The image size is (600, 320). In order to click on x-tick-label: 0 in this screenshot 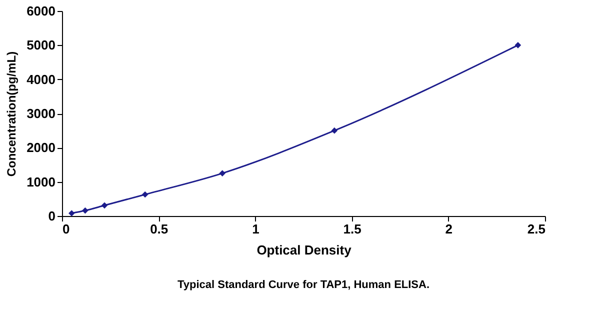, I will do `click(66, 229)`.